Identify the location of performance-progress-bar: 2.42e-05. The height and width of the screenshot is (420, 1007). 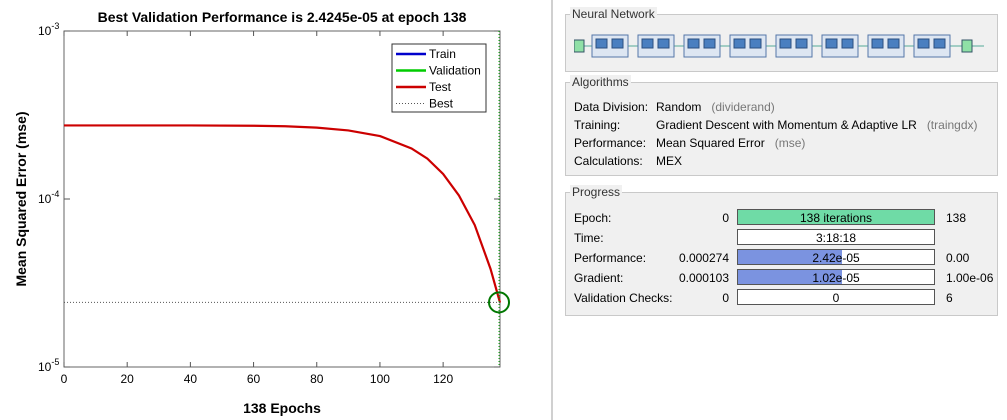
(836, 257).